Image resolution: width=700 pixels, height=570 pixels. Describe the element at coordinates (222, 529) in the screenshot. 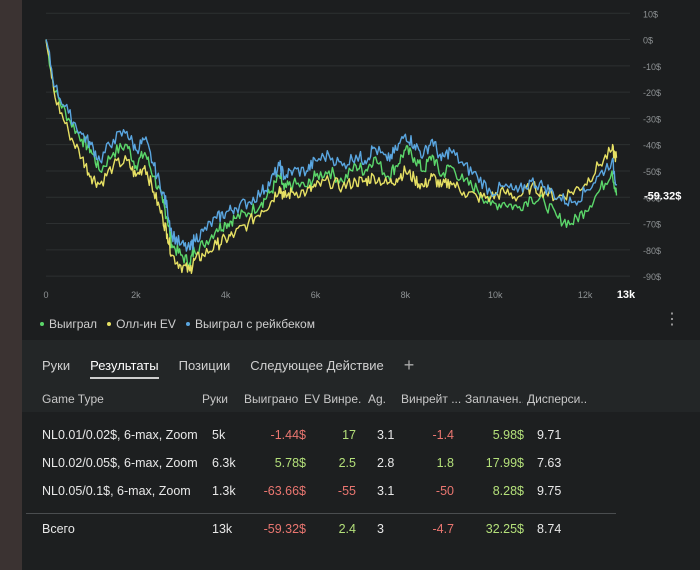

I see `cell-hands: 13k` at that location.